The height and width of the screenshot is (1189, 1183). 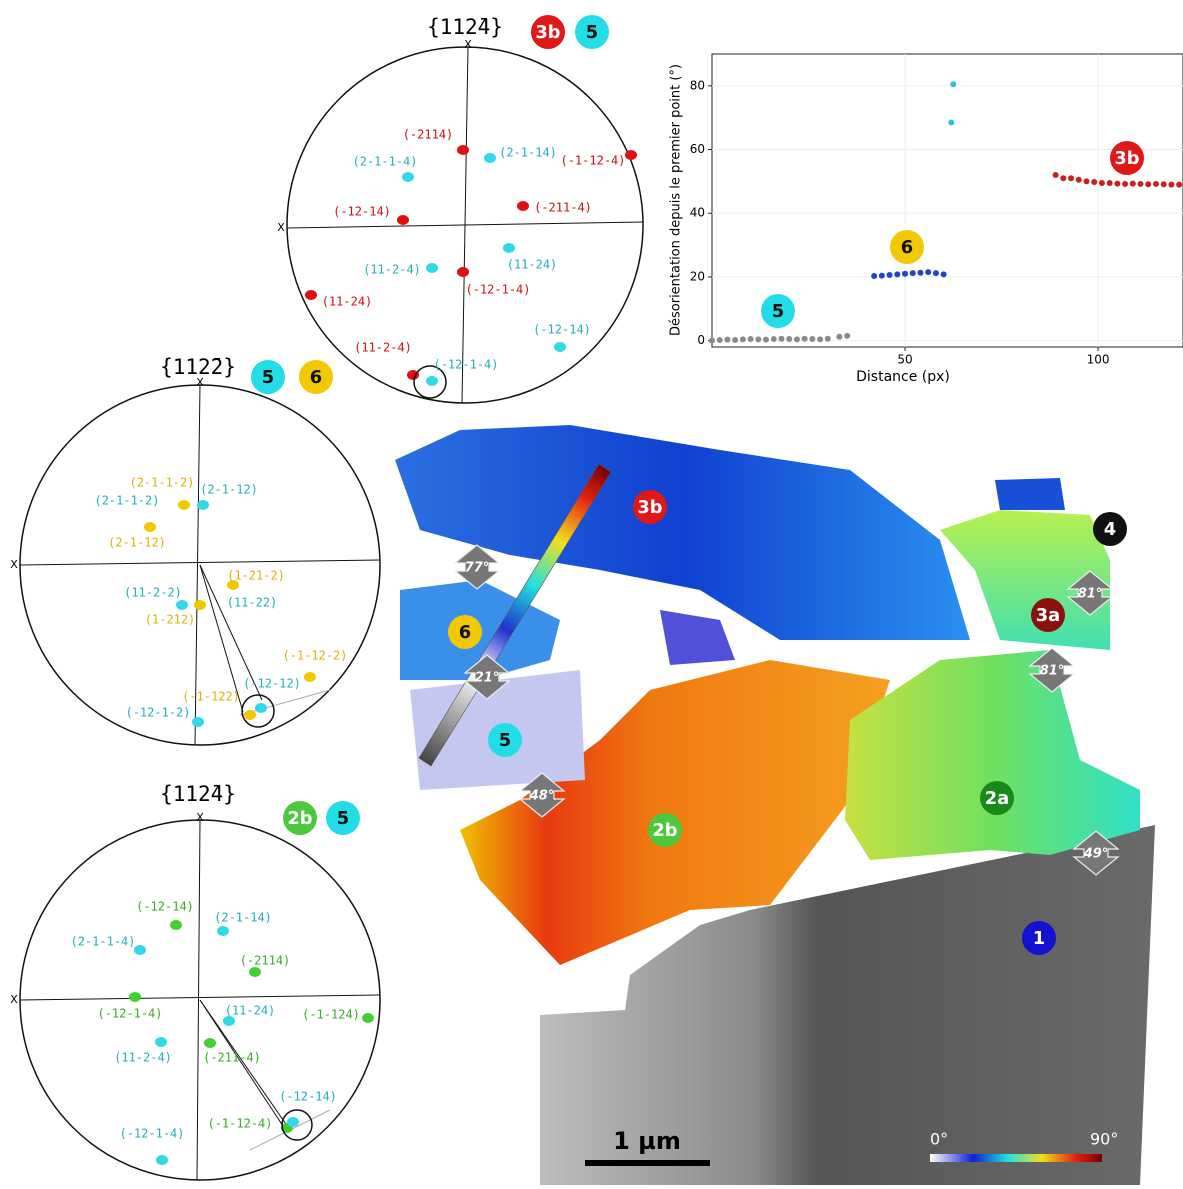 I want to click on badge-label: 2a, so click(x=997, y=798).